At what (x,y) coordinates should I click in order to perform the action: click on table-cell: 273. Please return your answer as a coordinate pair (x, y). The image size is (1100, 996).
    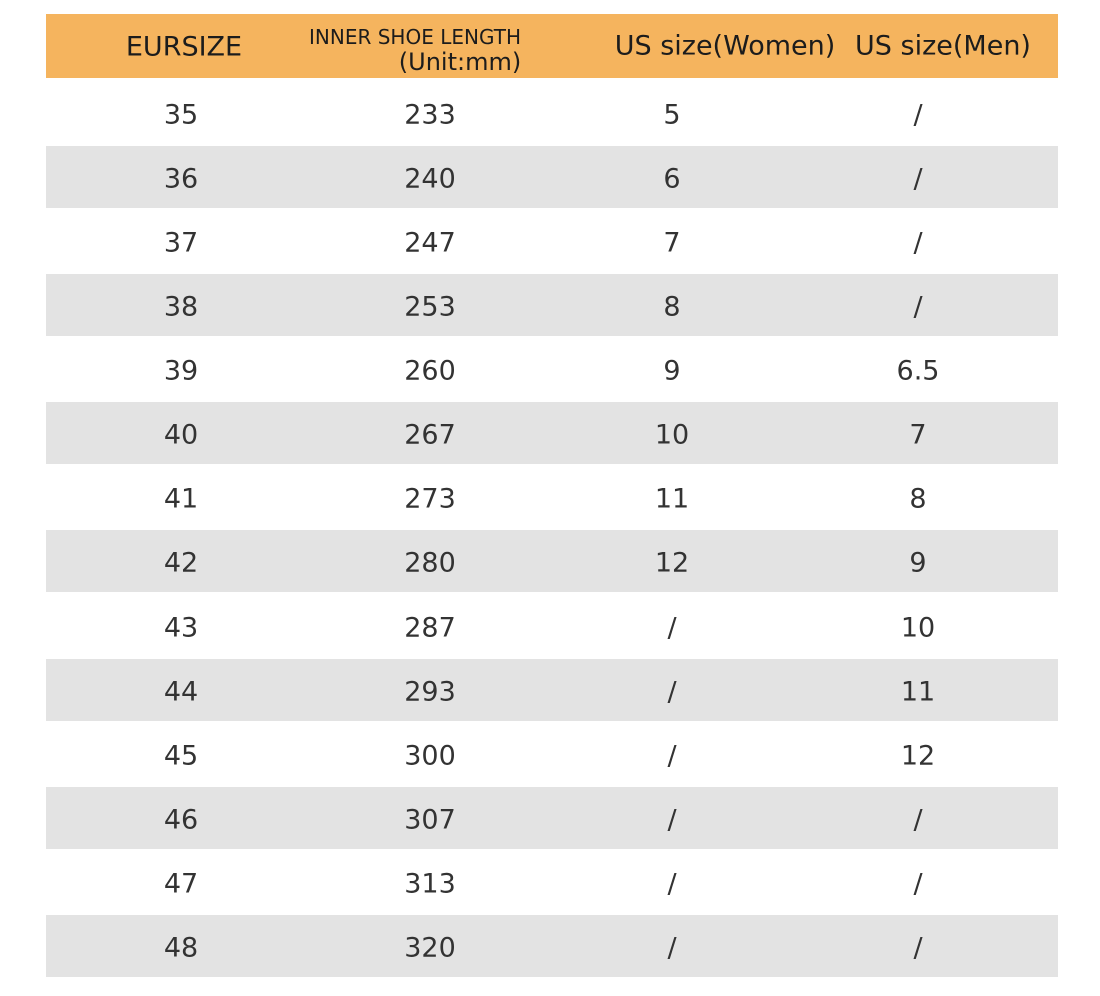
    Looking at the image, I should click on (430, 499).